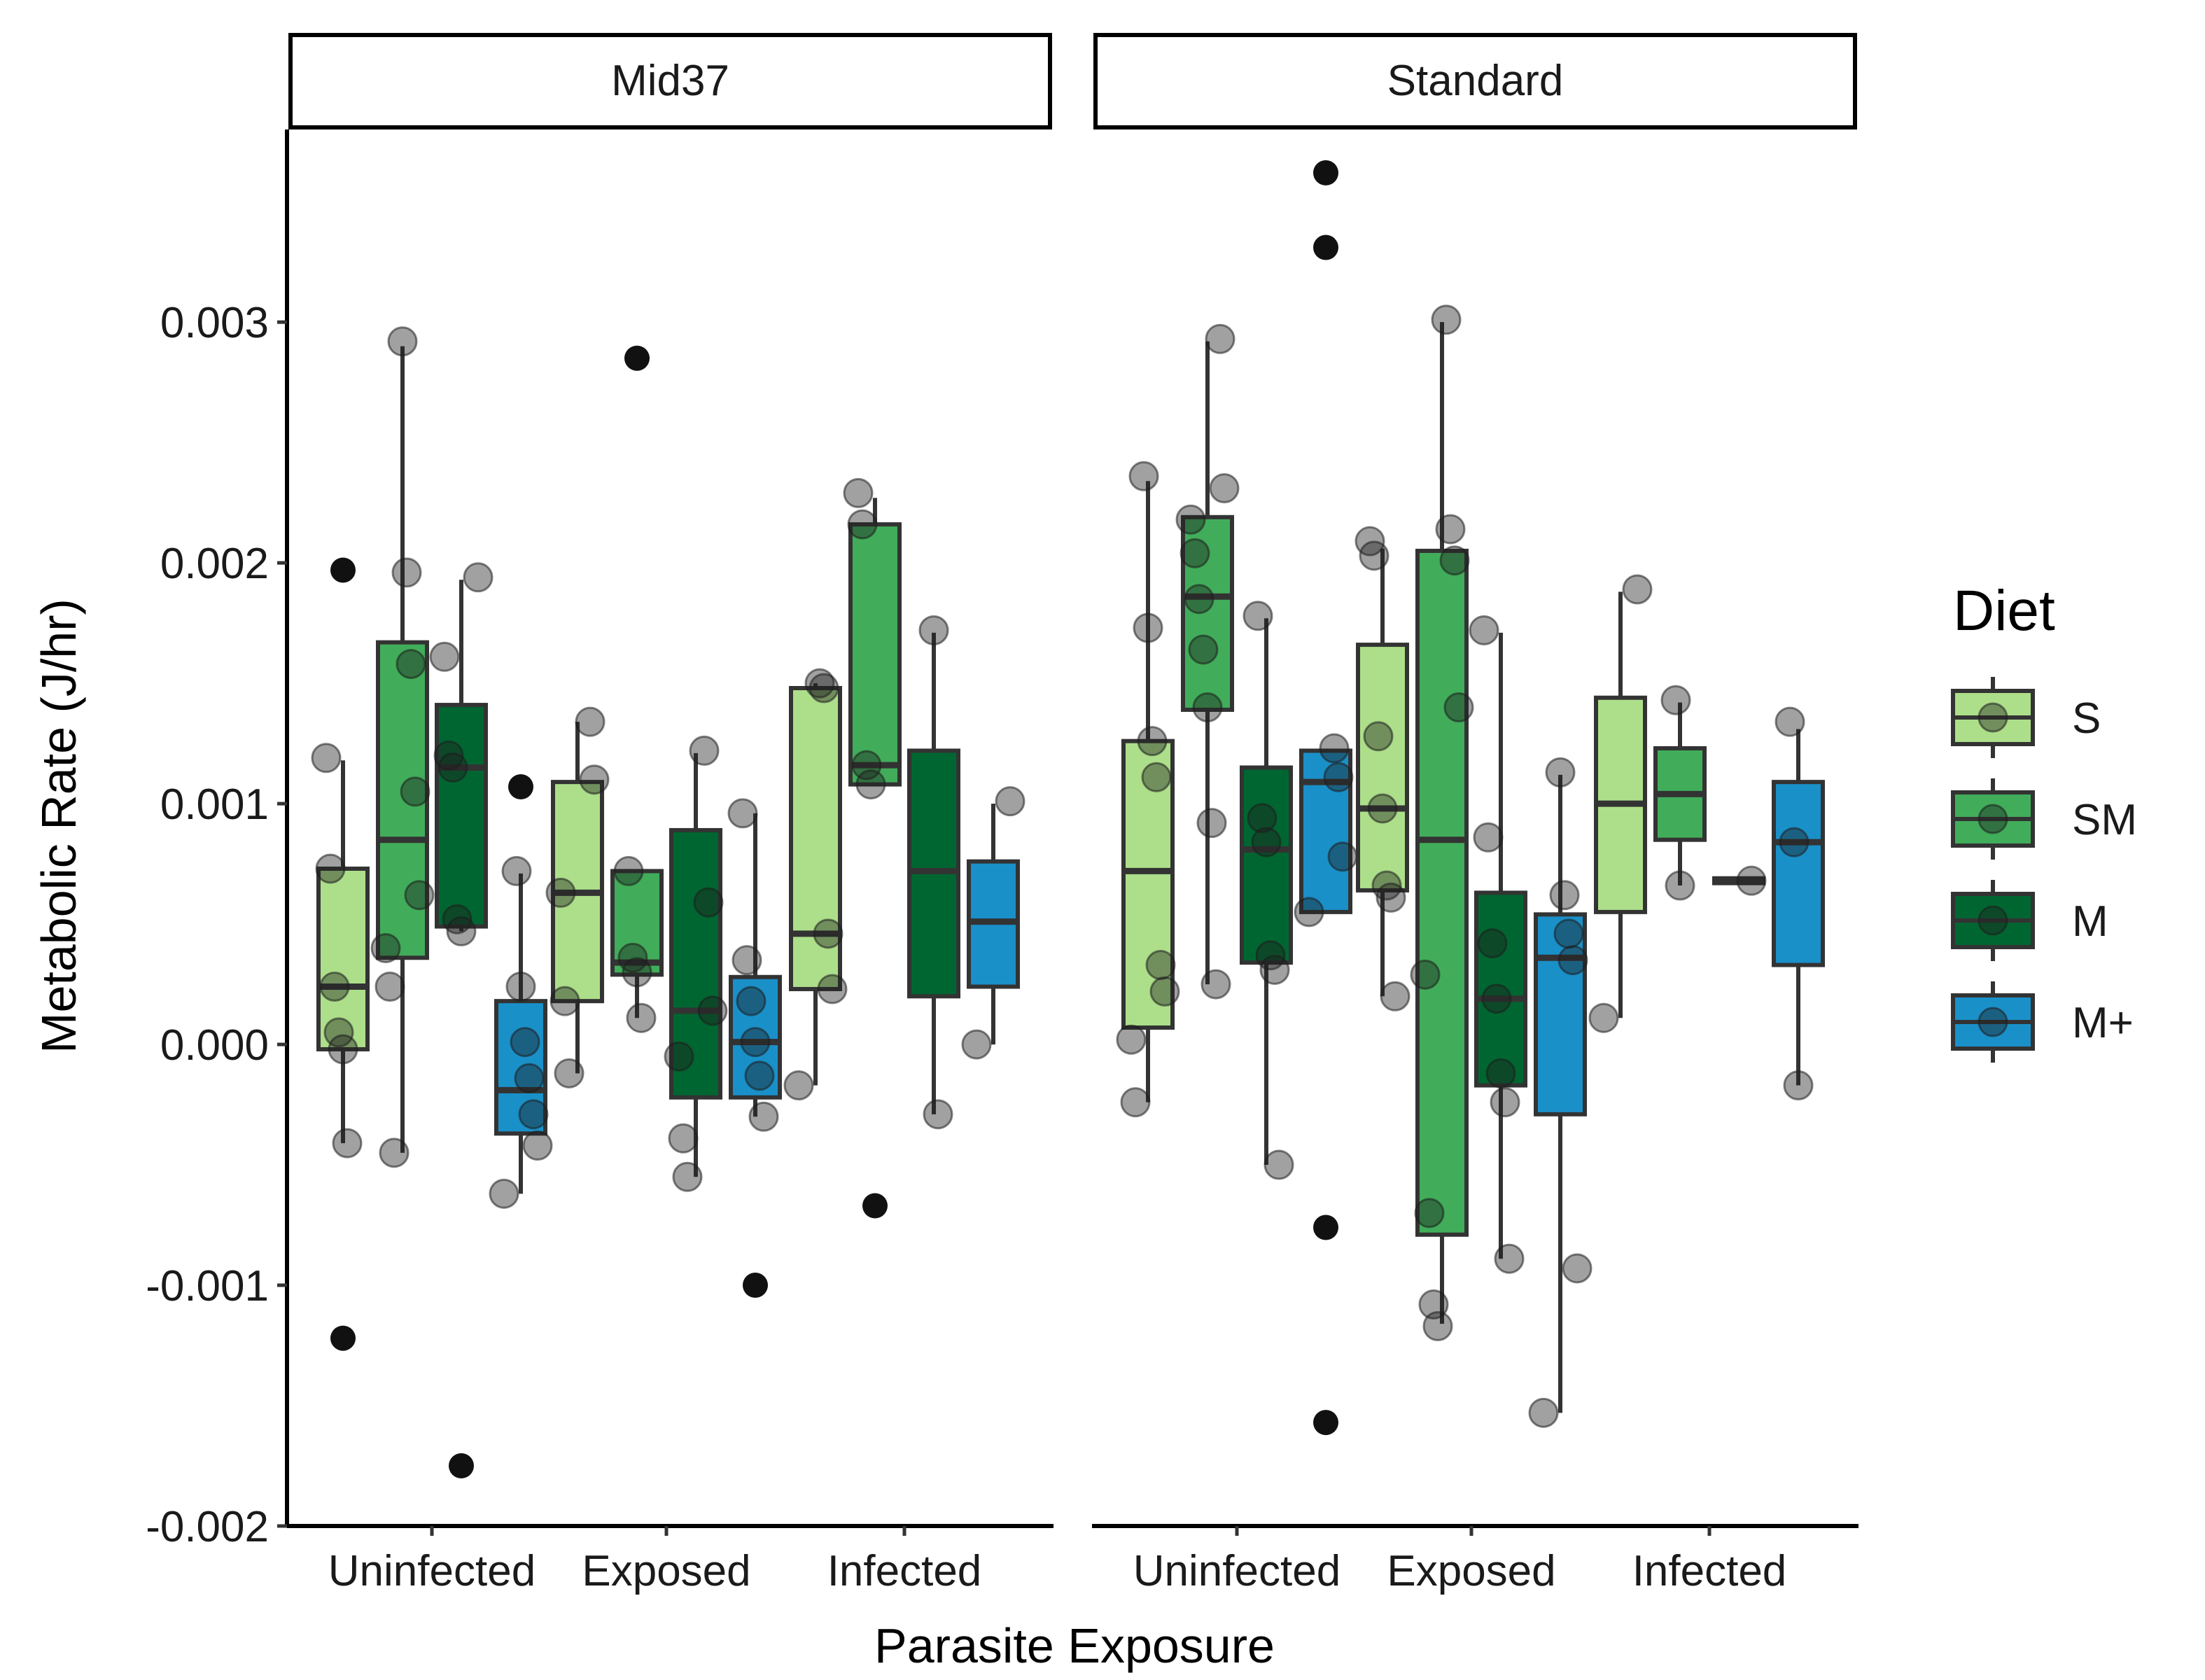  Describe the element at coordinates (2090, 921) in the screenshot. I see `legend-label: M` at that location.